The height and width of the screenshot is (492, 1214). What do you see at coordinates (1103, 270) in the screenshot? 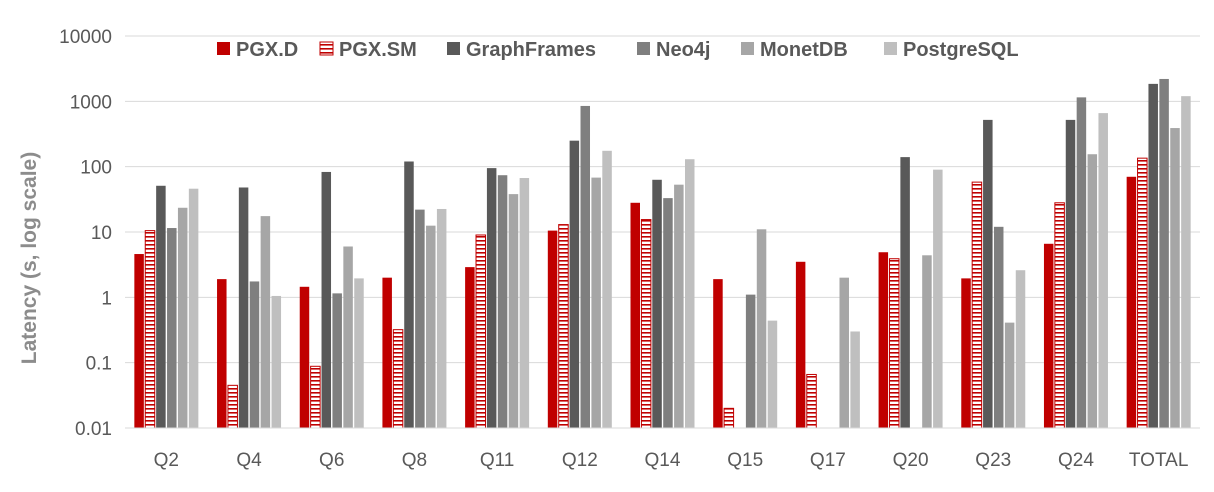
I see `bar-postgresql-q24` at bounding box center [1103, 270].